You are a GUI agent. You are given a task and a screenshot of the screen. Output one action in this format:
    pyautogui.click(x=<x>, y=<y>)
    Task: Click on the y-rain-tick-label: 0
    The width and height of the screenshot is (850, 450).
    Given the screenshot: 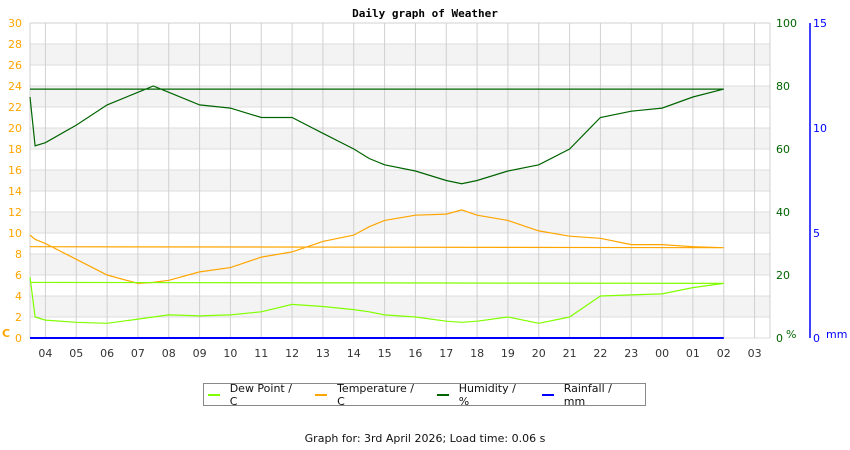 What is the action you would take?
    pyautogui.click(x=816, y=338)
    